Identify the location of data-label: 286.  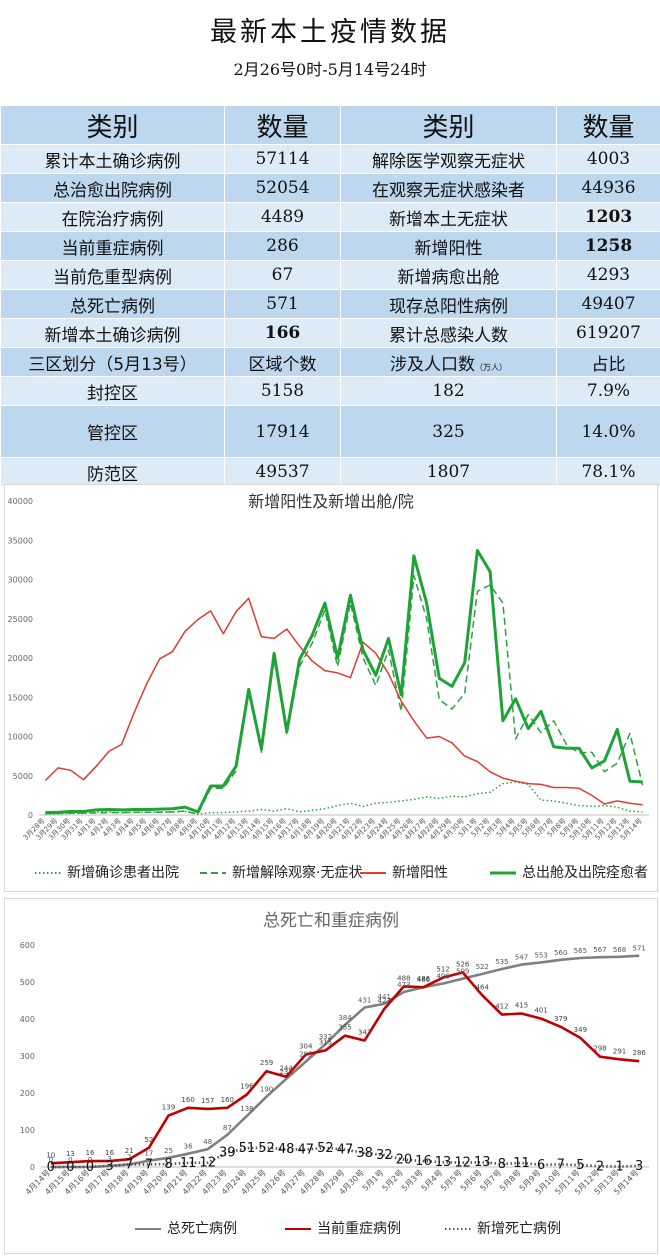
(640, 1053).